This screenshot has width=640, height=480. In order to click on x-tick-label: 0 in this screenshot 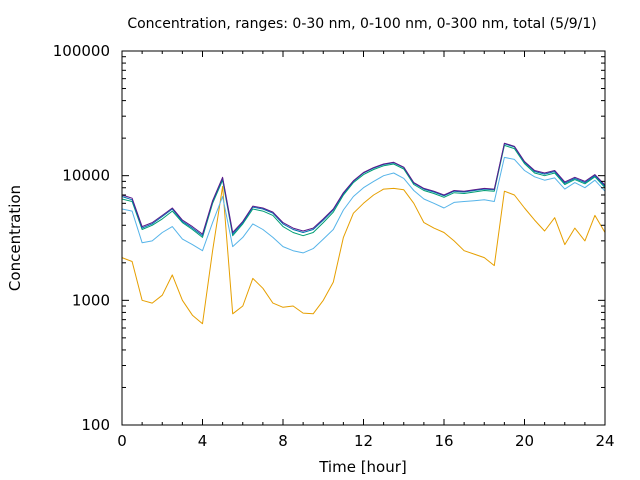, I will do `click(122, 441)`.